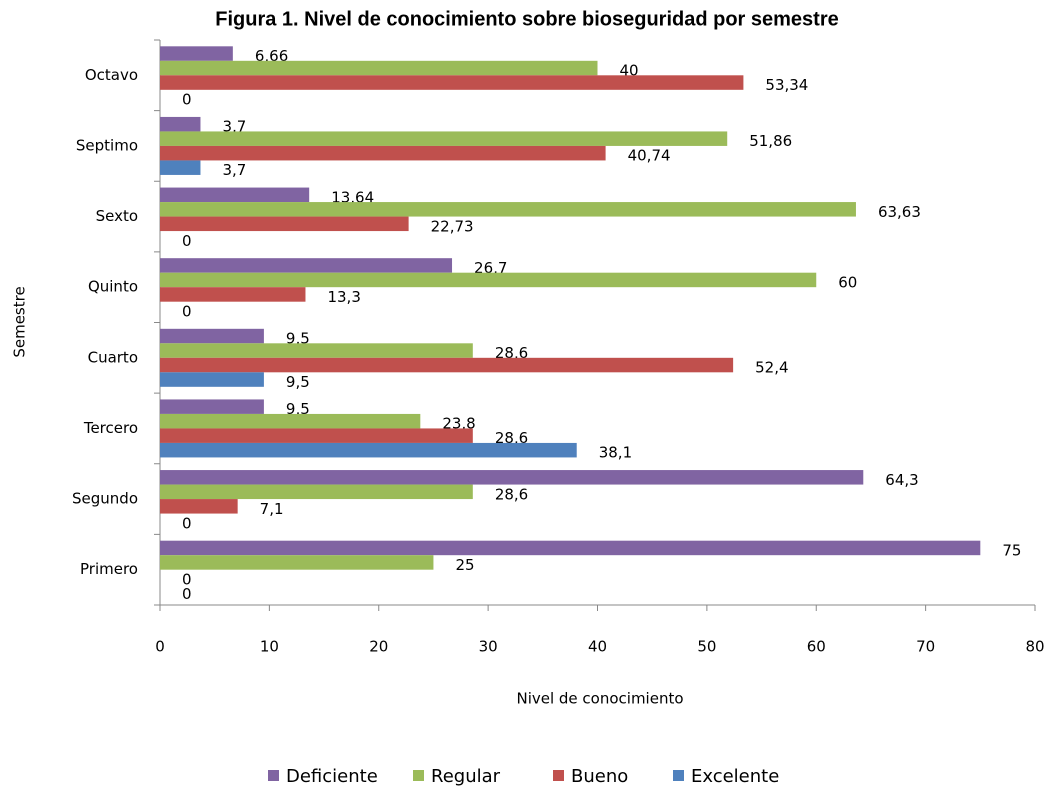 This screenshot has width=1054, height=790. What do you see at coordinates (117, 216) in the screenshot?
I see `y-tick-label: Sexto` at bounding box center [117, 216].